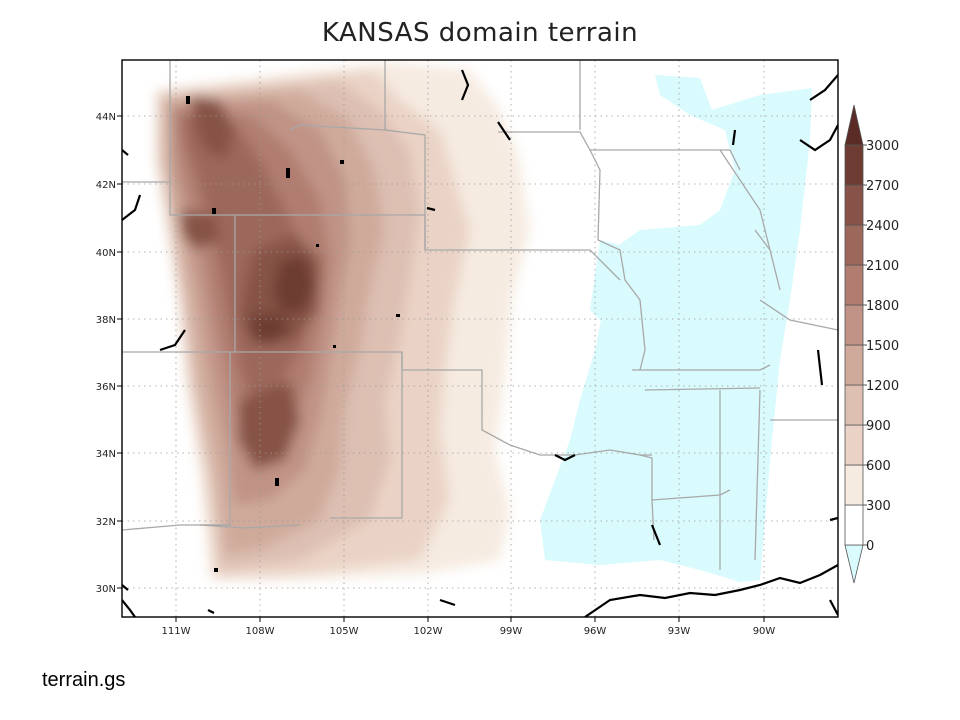 The width and height of the screenshot is (960, 720). What do you see at coordinates (106, 185) in the screenshot?
I see `lat-tick-label: 42N` at bounding box center [106, 185].